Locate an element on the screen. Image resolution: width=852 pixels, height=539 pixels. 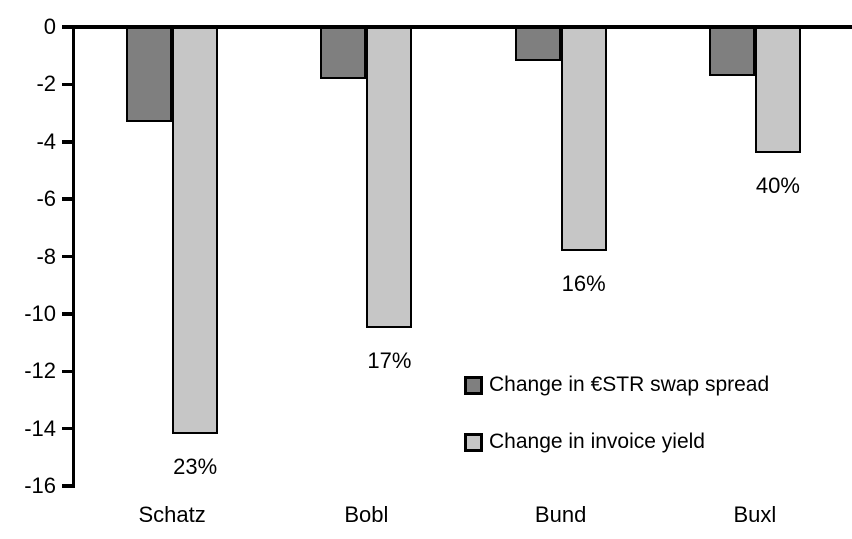
y-tick-label: -12 is located at coordinates (40, 371).